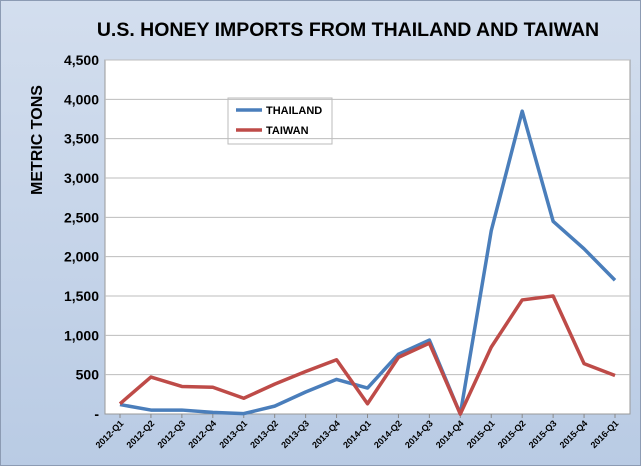 Image resolution: width=641 pixels, height=466 pixels. What do you see at coordinates (96, 414) in the screenshot?
I see `y-tick-label: -` at bounding box center [96, 414].